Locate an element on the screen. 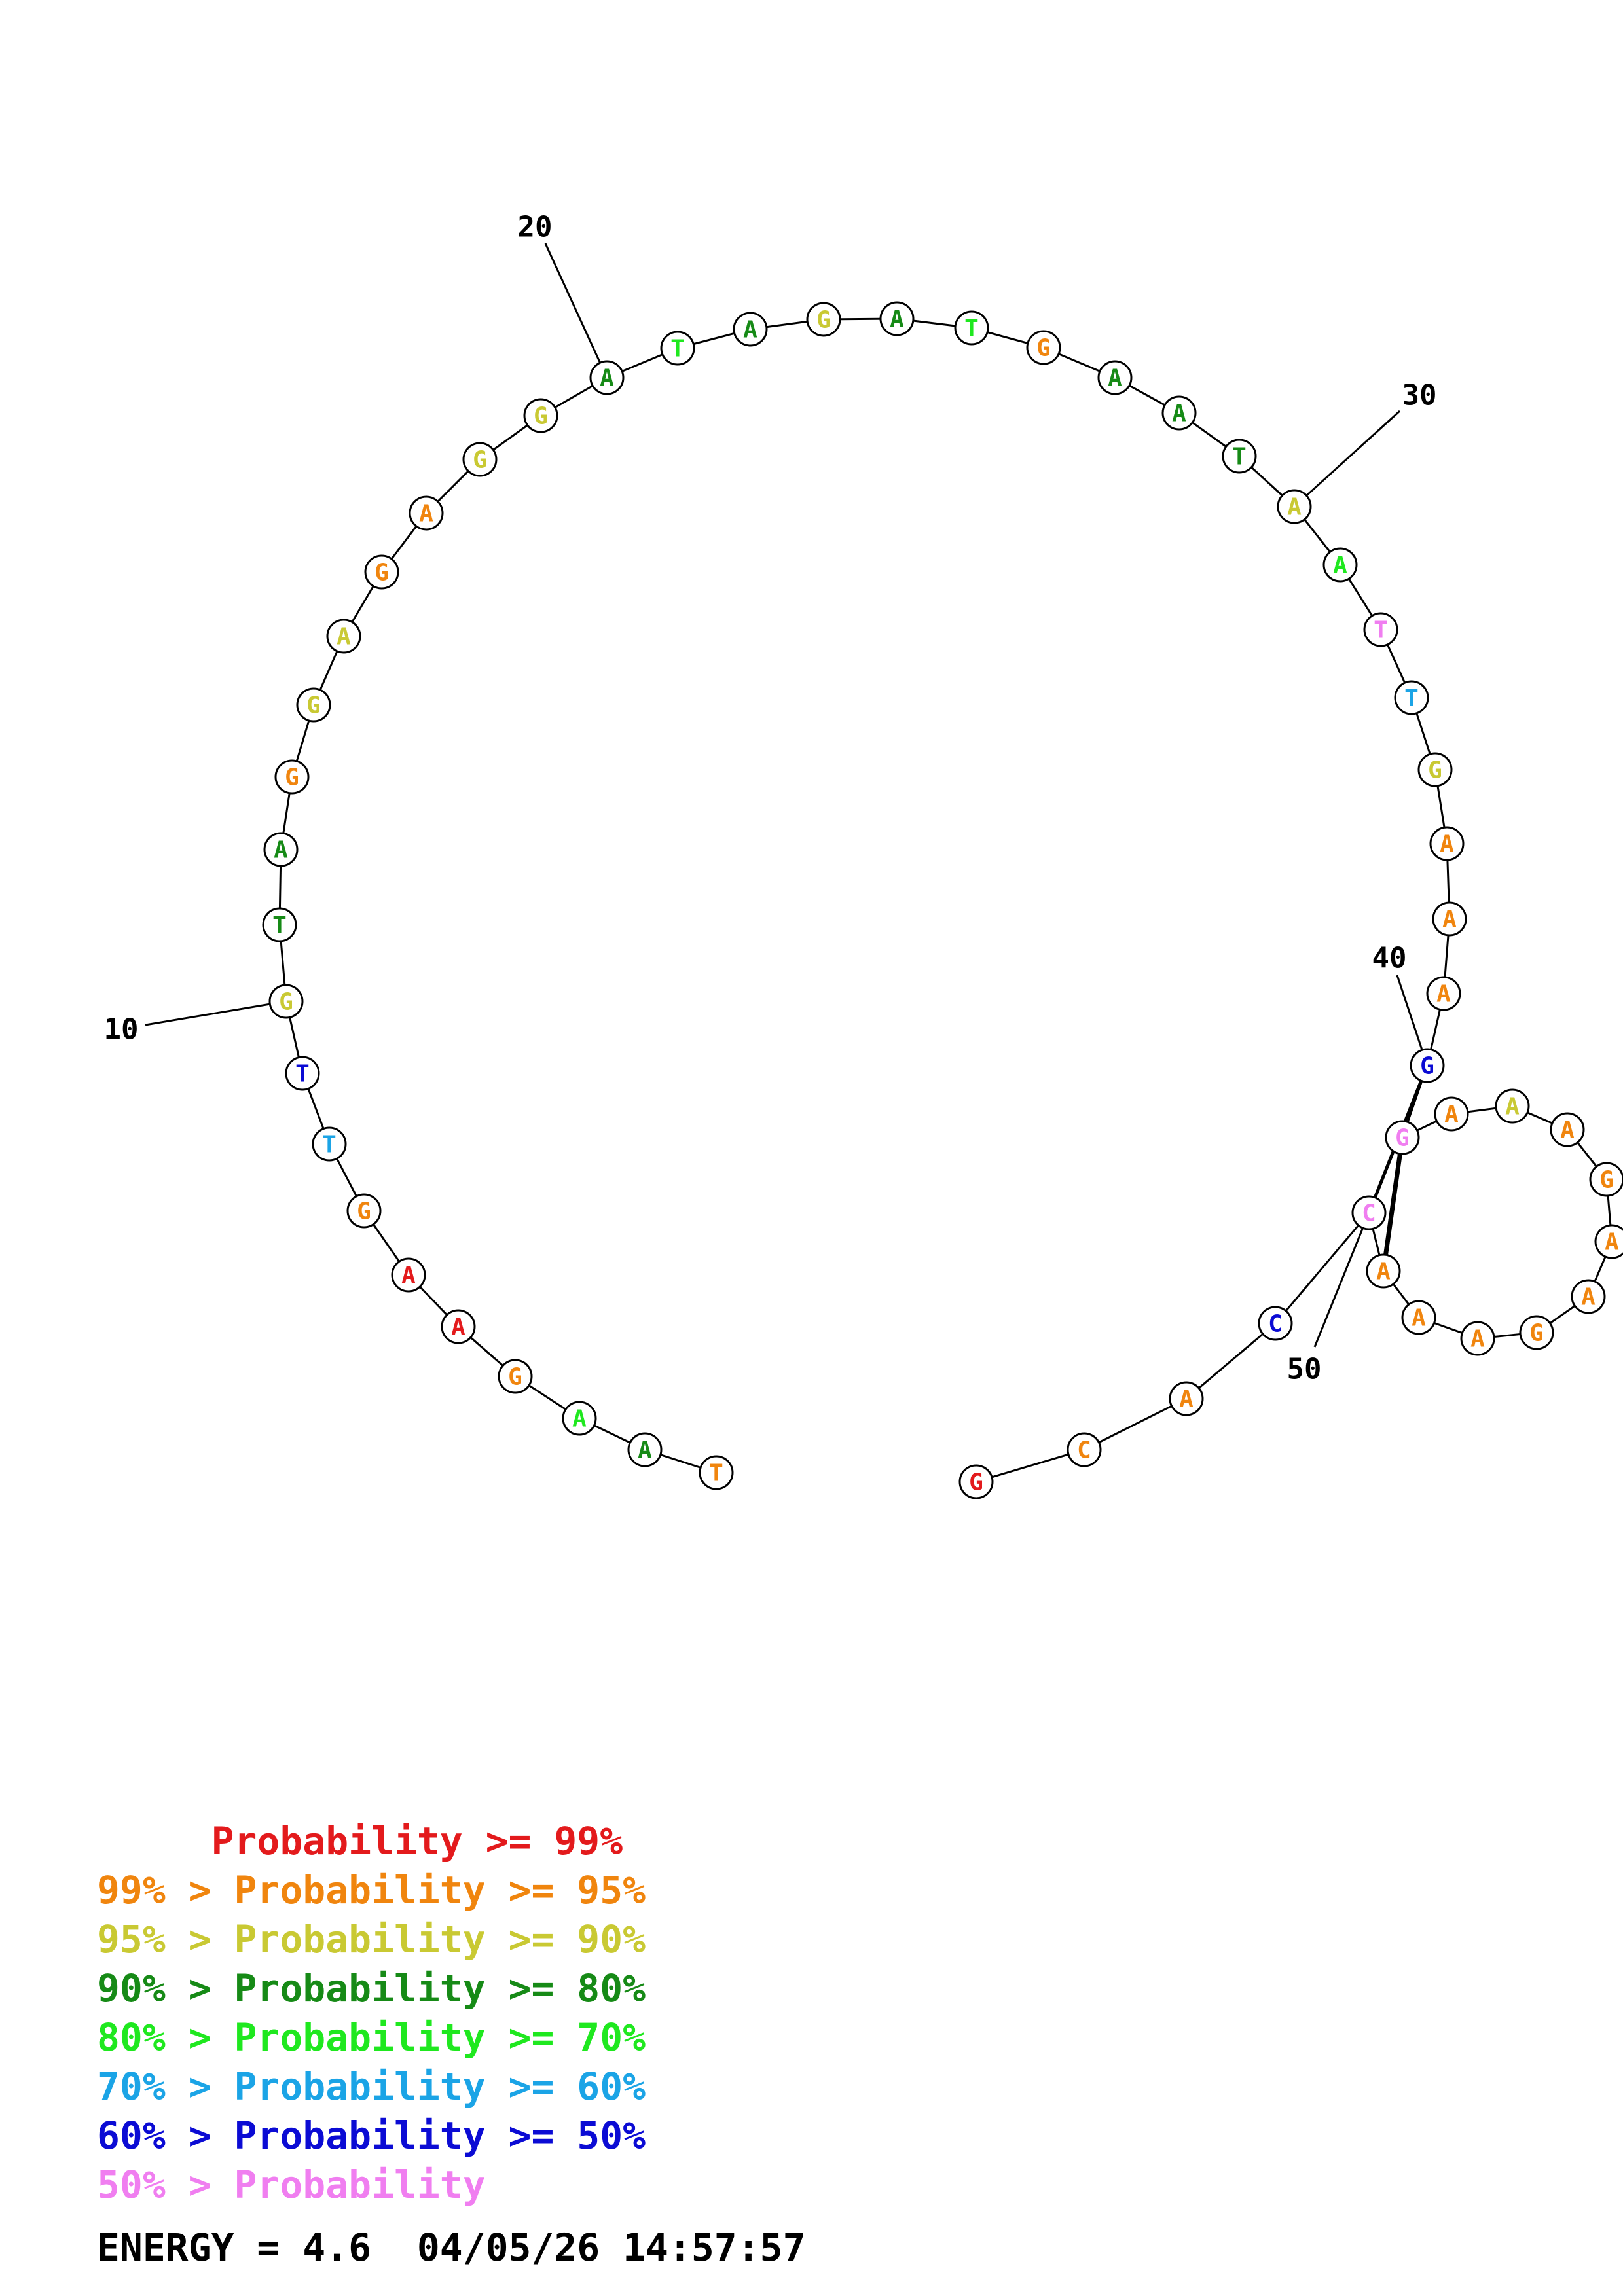 The height and width of the screenshot is (2296, 1623). legend-line-70-80: 80% > Probability >= 70% is located at coordinates (371, 2037).